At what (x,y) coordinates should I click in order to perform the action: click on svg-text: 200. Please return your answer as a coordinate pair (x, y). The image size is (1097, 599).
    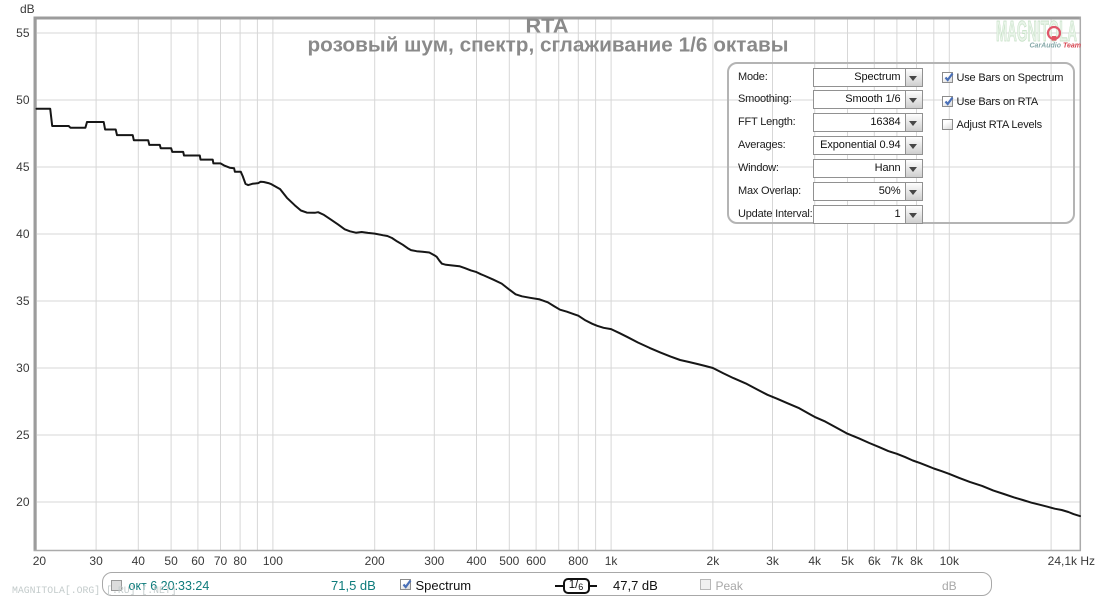
    Looking at the image, I should click on (375, 561).